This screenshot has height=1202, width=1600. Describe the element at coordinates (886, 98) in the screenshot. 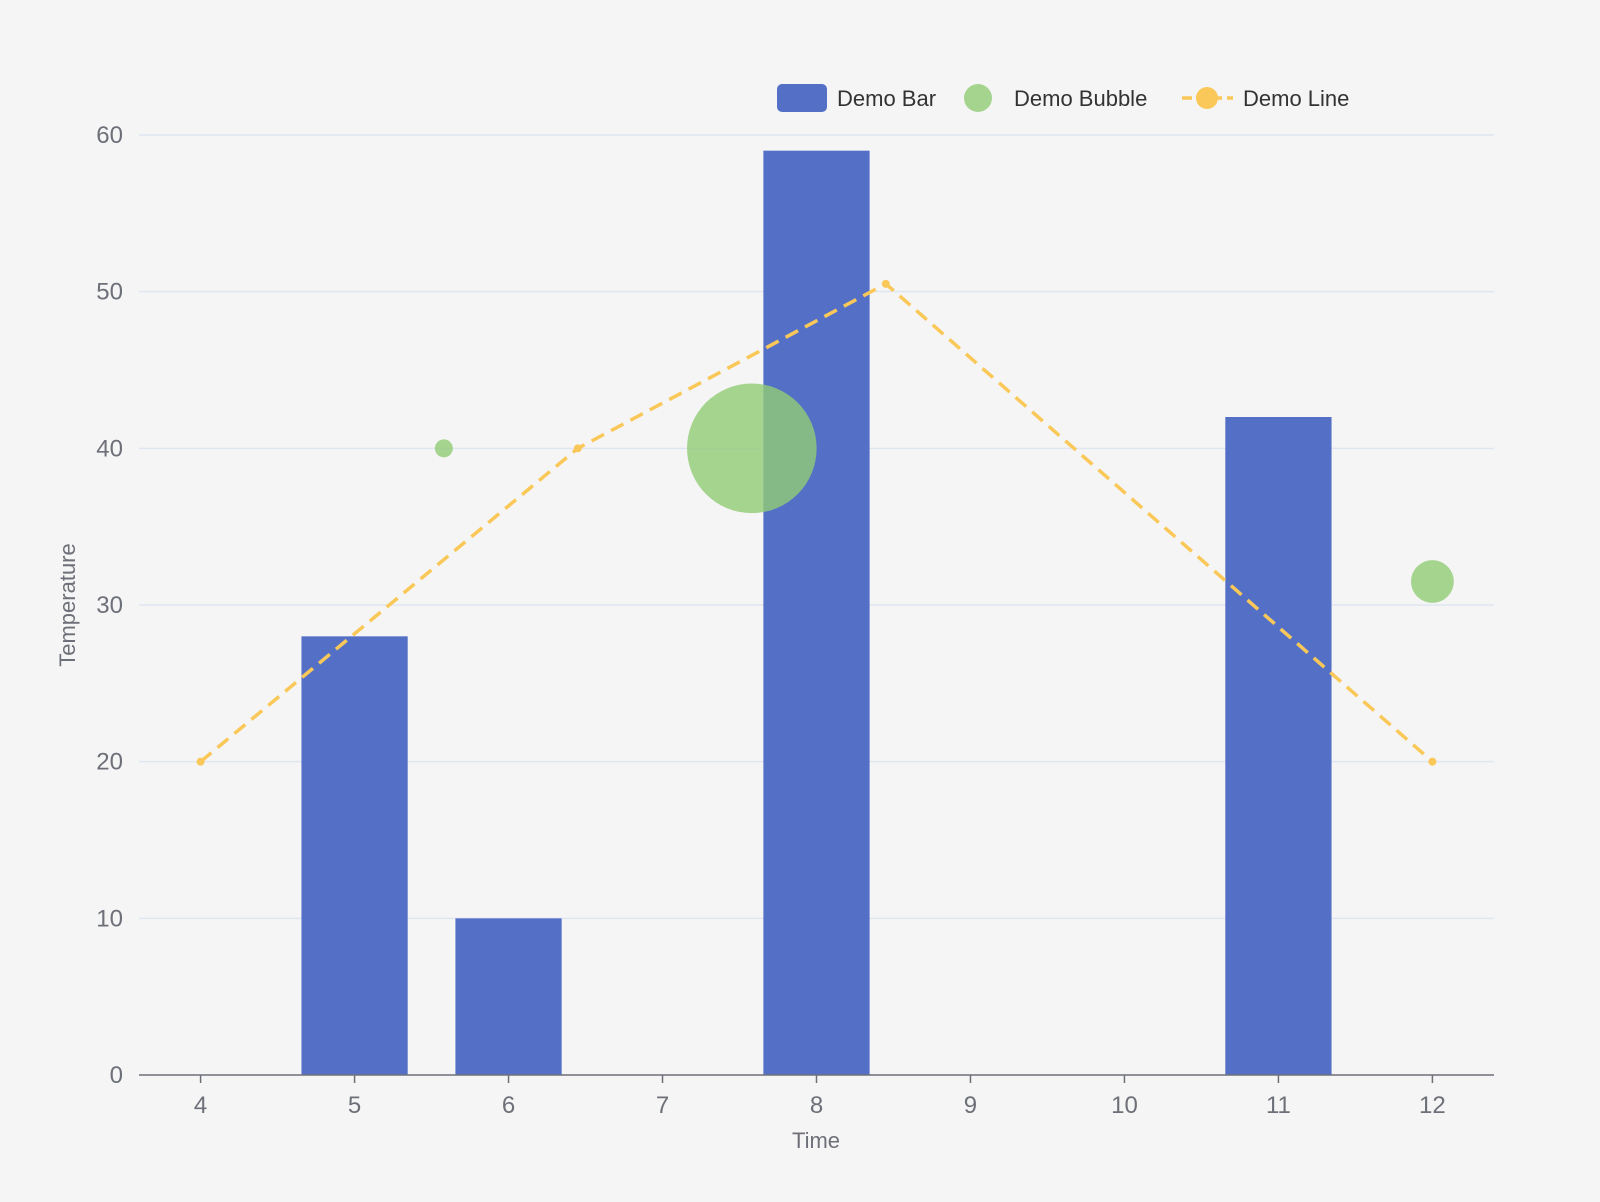

I see `legend-label: Demo Bar` at that location.